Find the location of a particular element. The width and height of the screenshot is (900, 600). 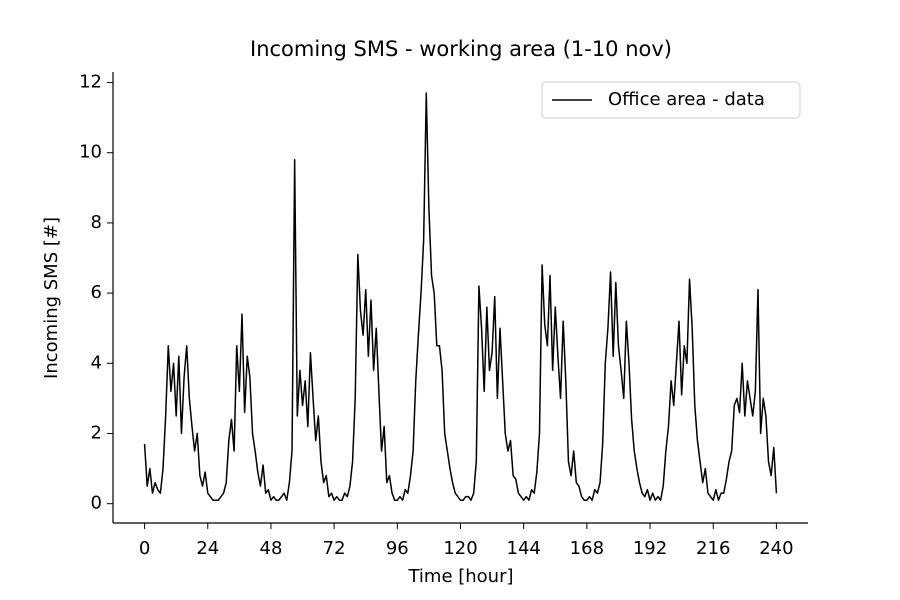

x-tick-label: 24 is located at coordinates (207, 548).